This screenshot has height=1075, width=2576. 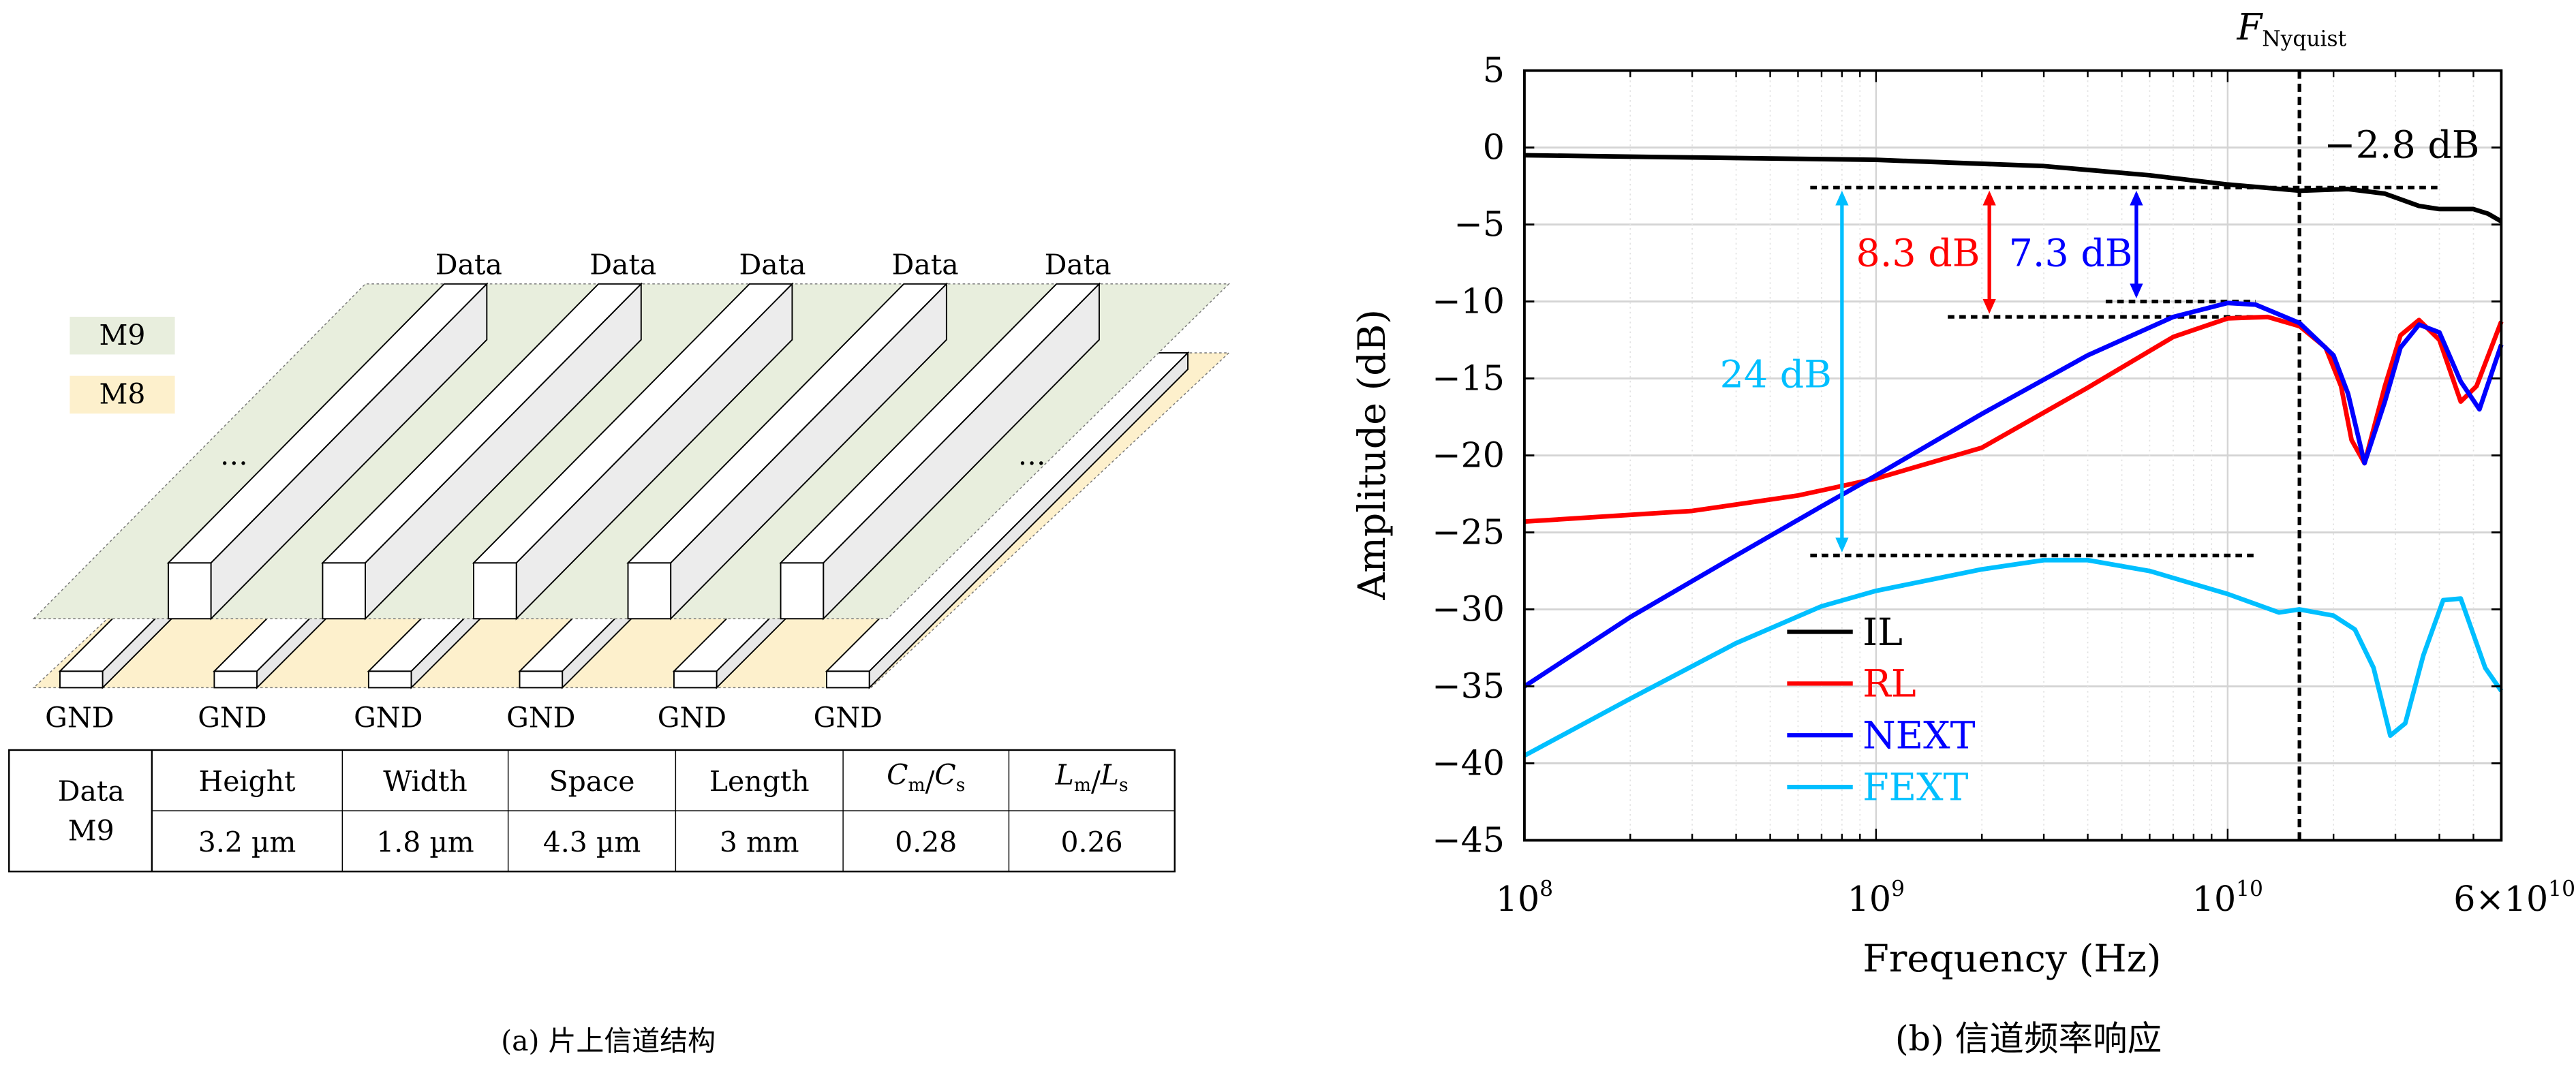 I want to click on table-cell: 3.2 µm, so click(x=247, y=842).